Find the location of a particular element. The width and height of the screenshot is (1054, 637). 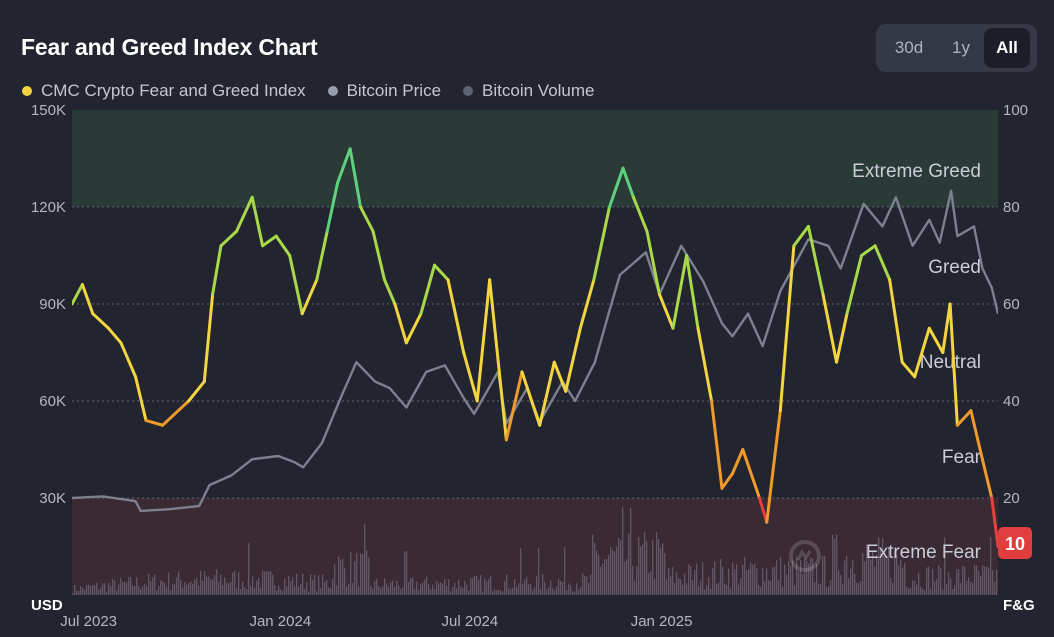

badge-background is located at coordinates (1015, 543).